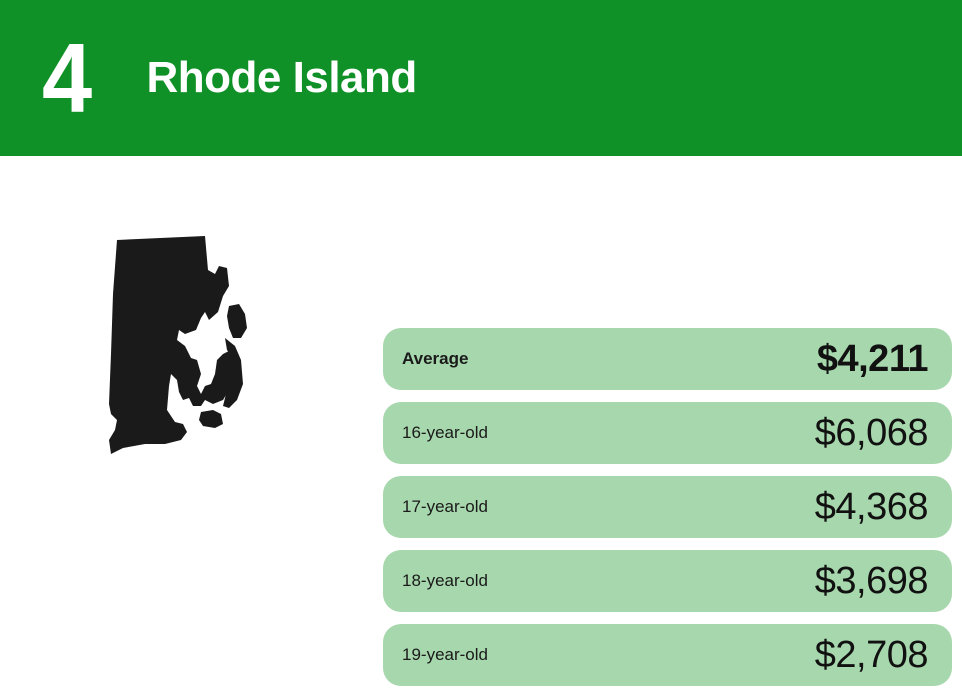 This screenshot has width=962, height=698. What do you see at coordinates (445, 506) in the screenshot?
I see `row-label: 17-year-old` at bounding box center [445, 506].